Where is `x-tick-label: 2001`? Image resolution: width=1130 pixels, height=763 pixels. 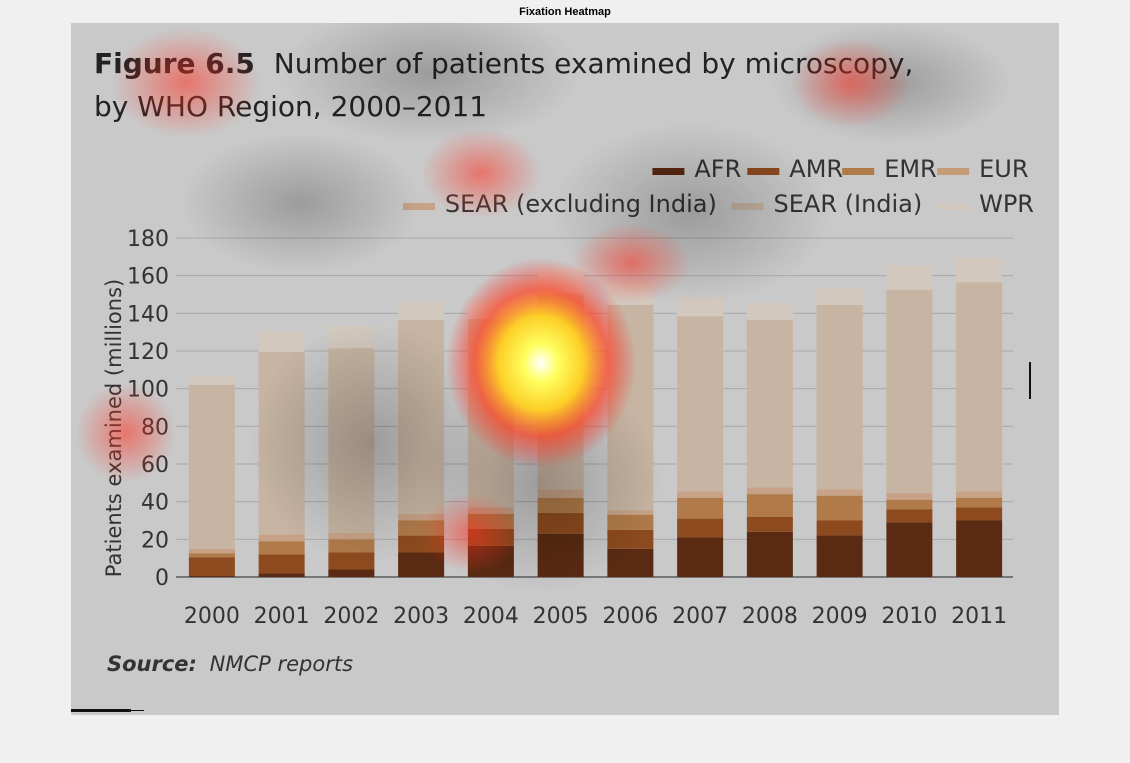
x-tick-label: 2001 is located at coordinates (282, 616).